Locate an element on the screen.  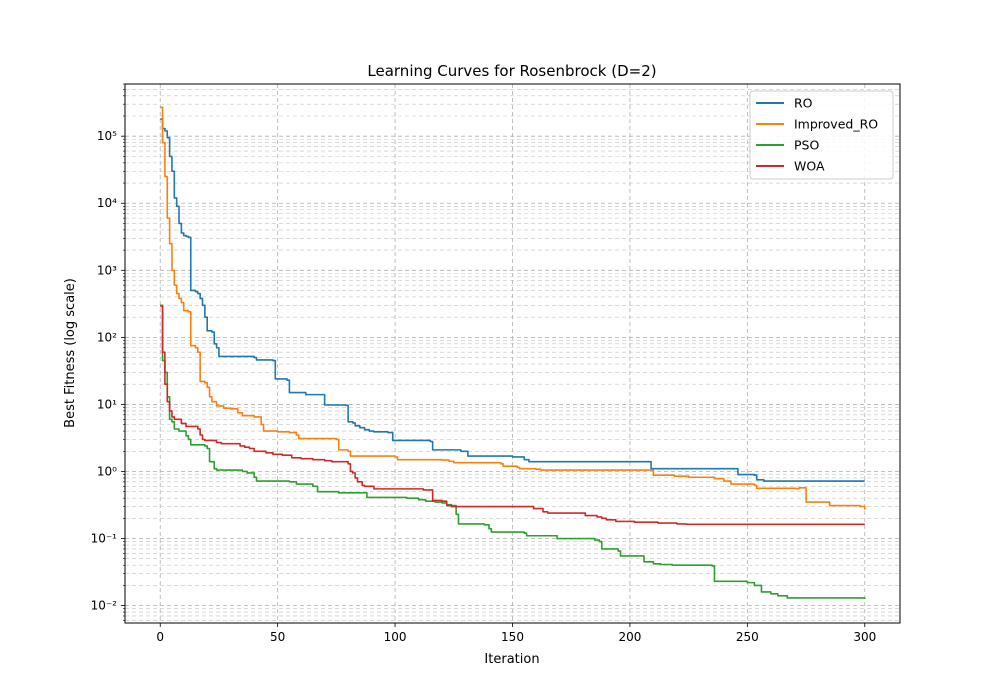
legend: RO Improved_RO PSO WOA is located at coordinates (821, 135).